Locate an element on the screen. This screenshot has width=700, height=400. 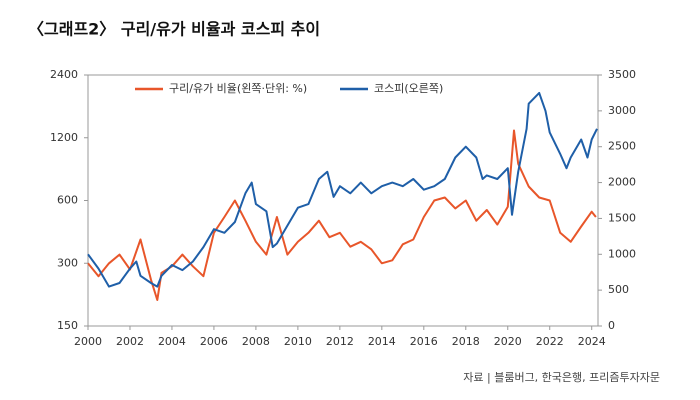
source: 자료 | 블룸버그, 한국은행, 프리즘투자자문 is located at coordinates (561, 377).